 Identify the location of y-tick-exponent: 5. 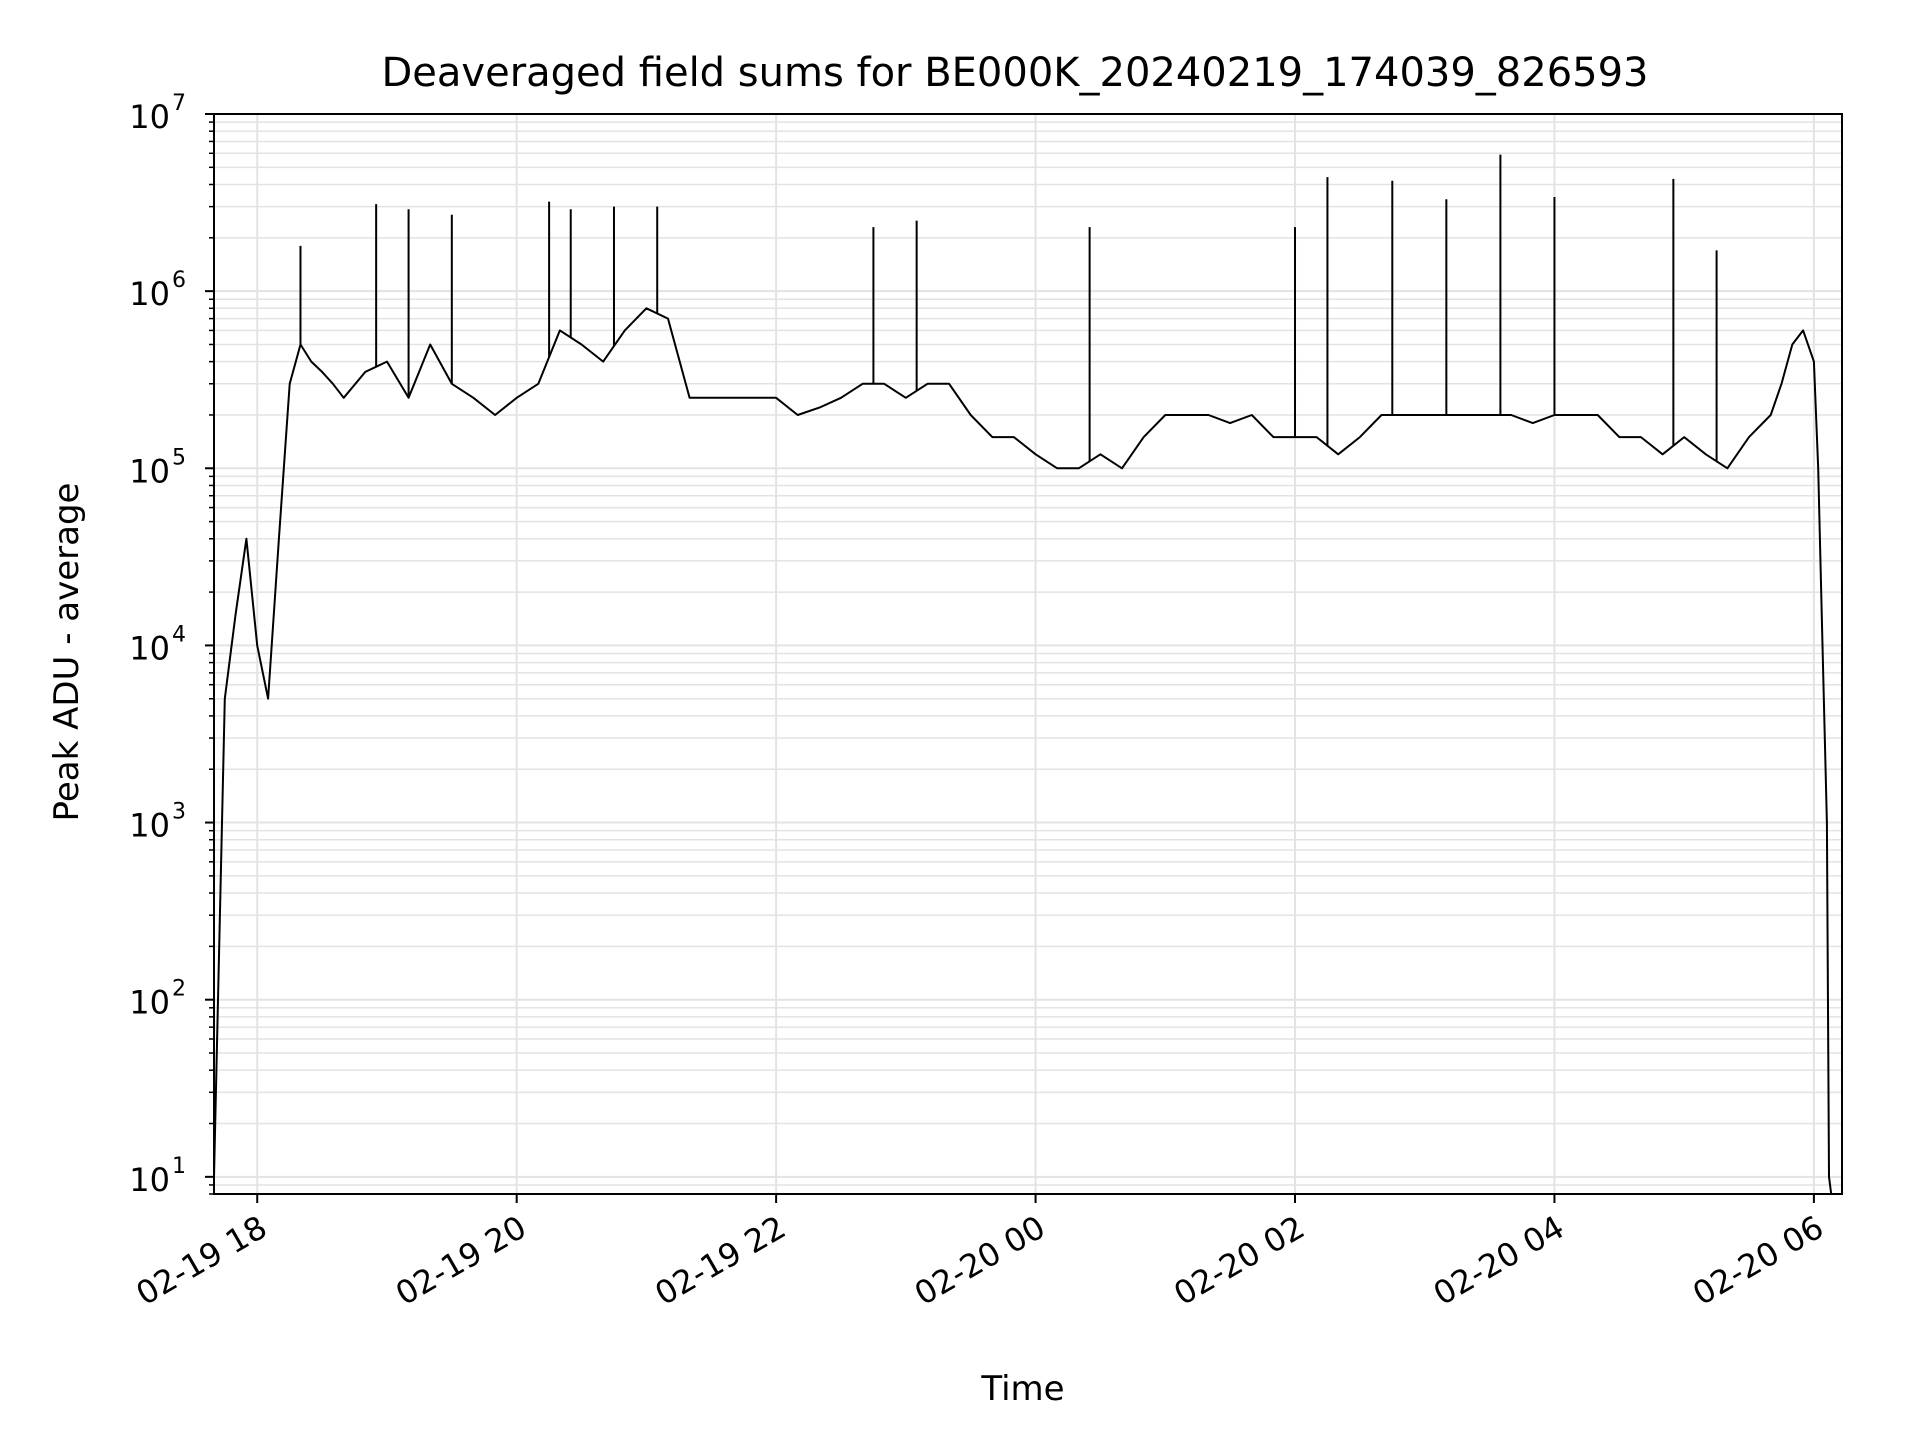
(179, 457).